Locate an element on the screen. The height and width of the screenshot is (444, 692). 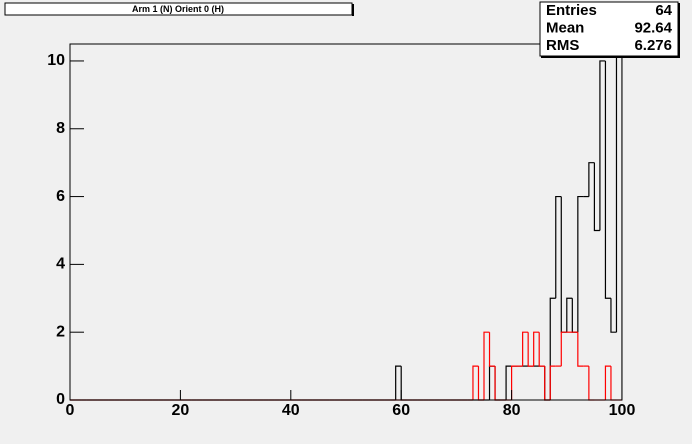
stat-label: Mean is located at coordinates (565, 27).